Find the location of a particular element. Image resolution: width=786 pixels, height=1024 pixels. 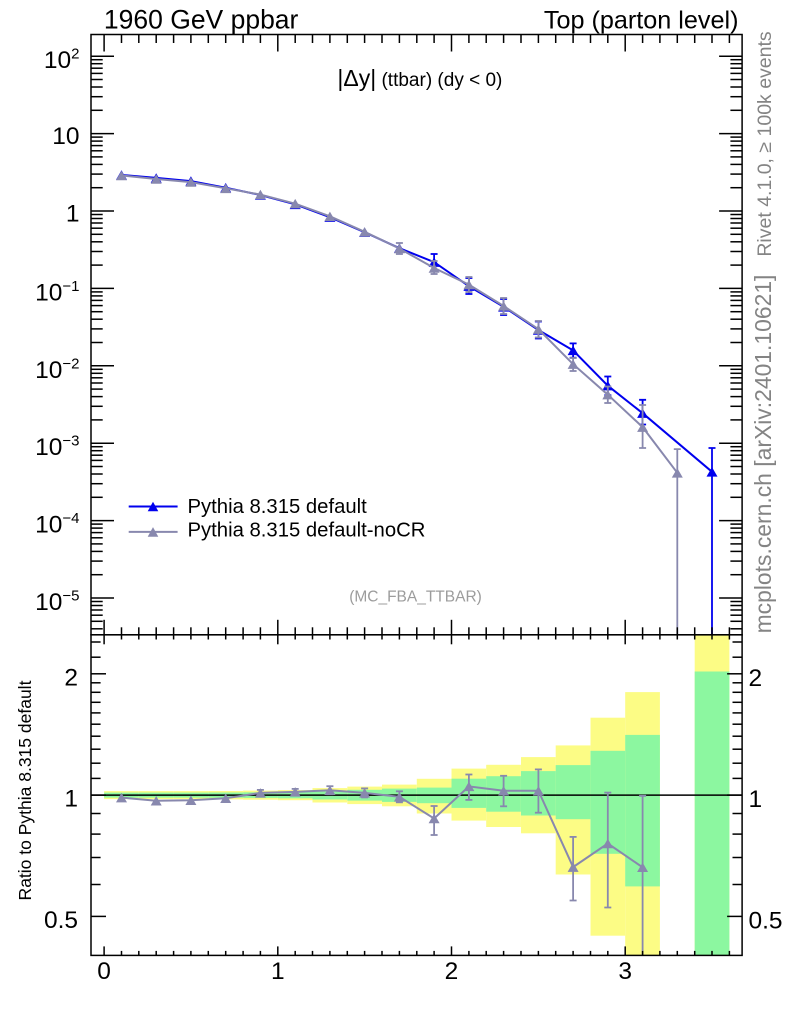

svg-text: Top (parton level) is located at coordinates (641, 20).